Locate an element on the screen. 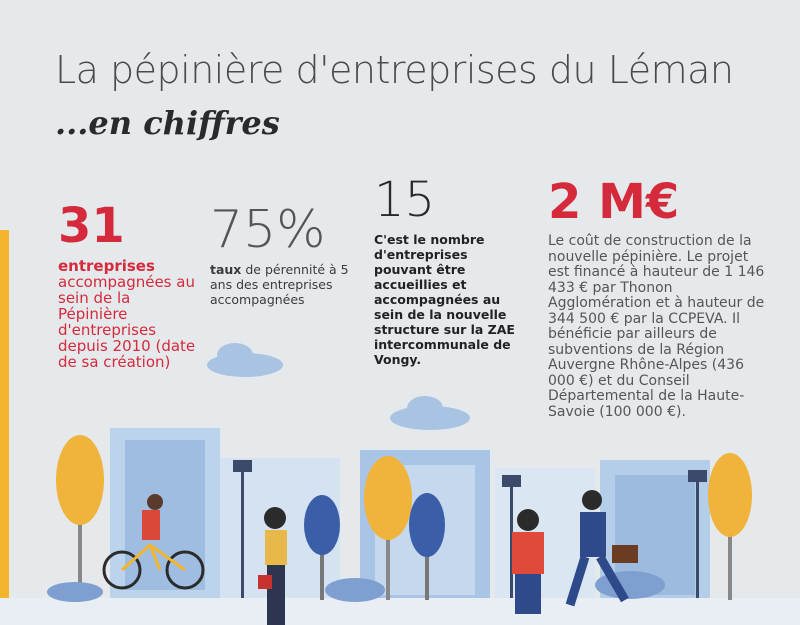 Image resolution: width=800 pixels, height=625 pixels. lamps is located at coordinates (470, 529).